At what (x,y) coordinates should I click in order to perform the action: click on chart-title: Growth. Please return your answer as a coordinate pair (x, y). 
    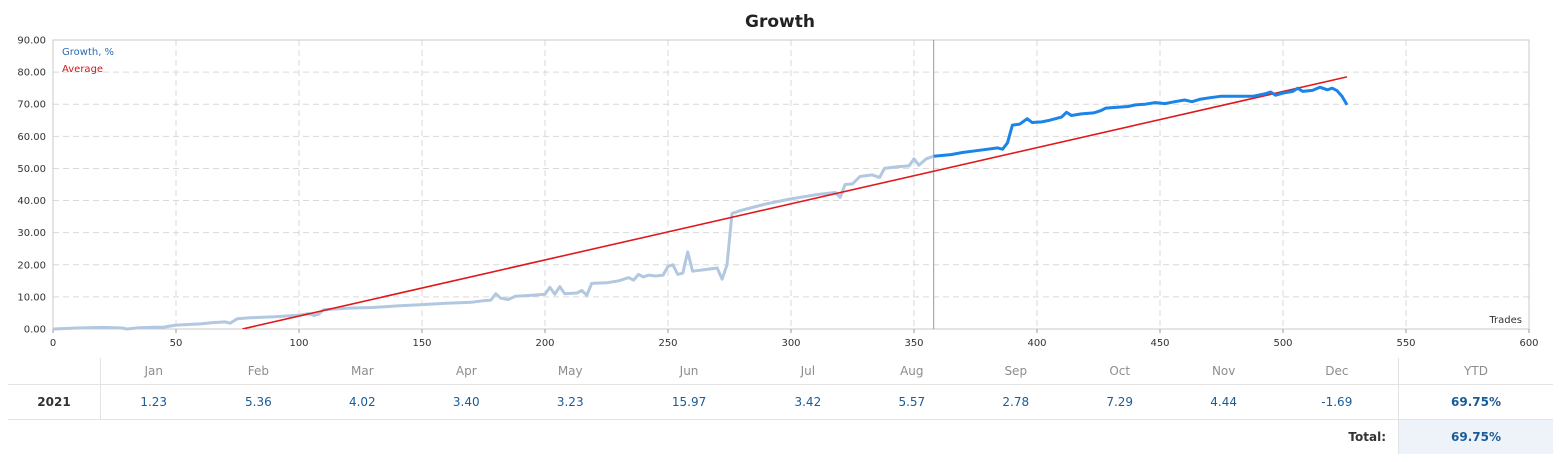
    Looking at the image, I should click on (780, 22).